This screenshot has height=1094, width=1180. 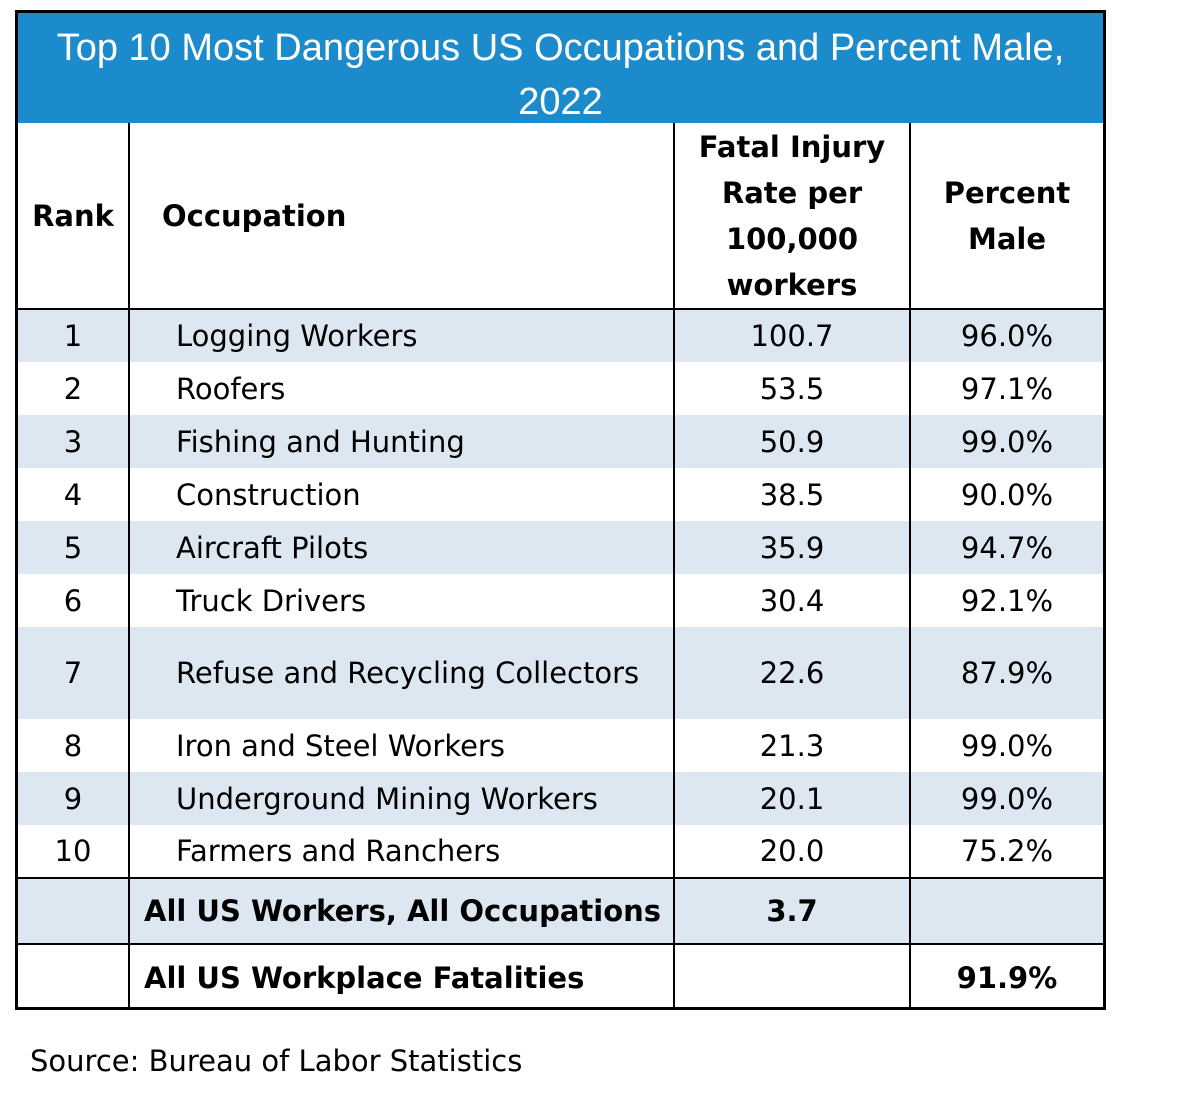 What do you see at coordinates (73, 547) in the screenshot?
I see `cell-rank: 5` at bounding box center [73, 547].